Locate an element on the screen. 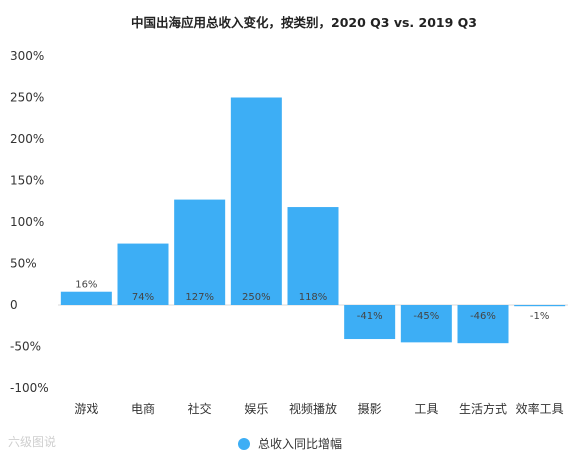 The image size is (588, 458). y-tick-label: 200% is located at coordinates (27, 139).